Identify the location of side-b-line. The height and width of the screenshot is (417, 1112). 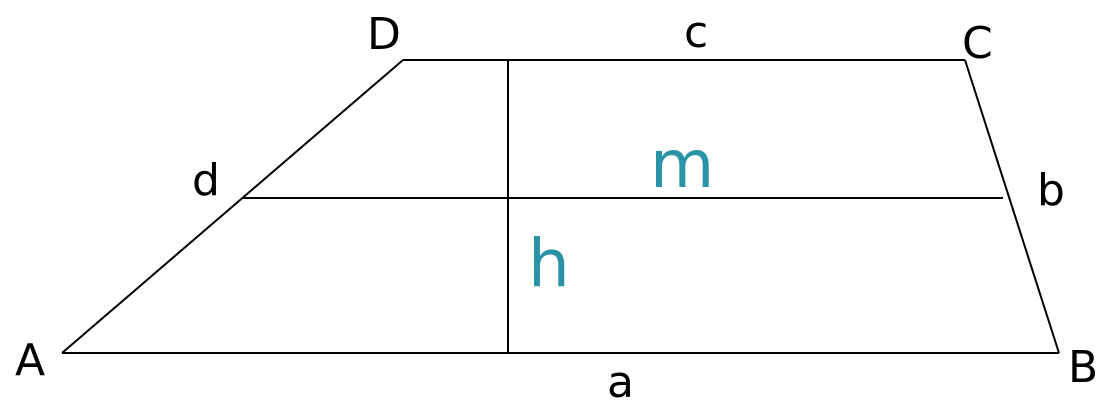
(1012, 206).